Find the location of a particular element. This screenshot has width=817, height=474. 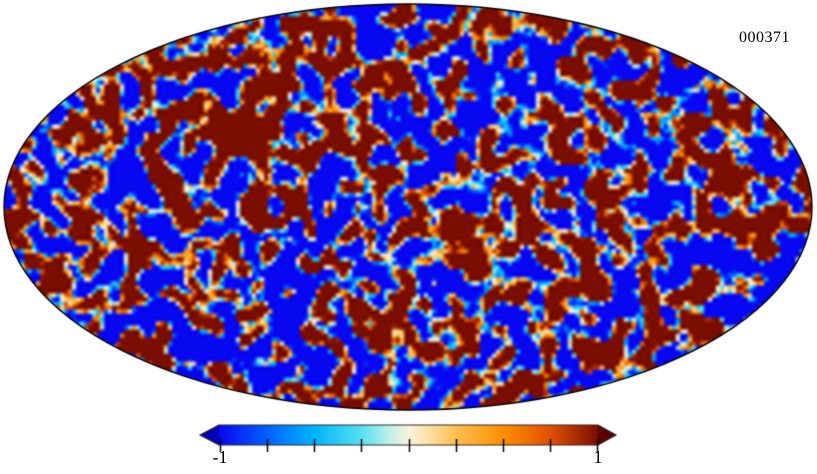

frame-number-label: 000371 is located at coordinates (764, 37).